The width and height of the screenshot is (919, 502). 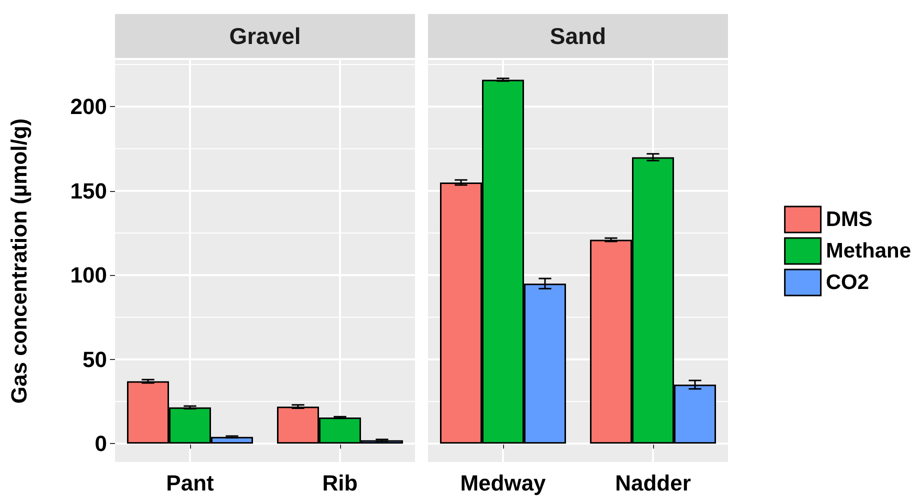 What do you see at coordinates (19, 261) in the screenshot?
I see `y-axis-title: Gas concentration (µmol/g)` at bounding box center [19, 261].